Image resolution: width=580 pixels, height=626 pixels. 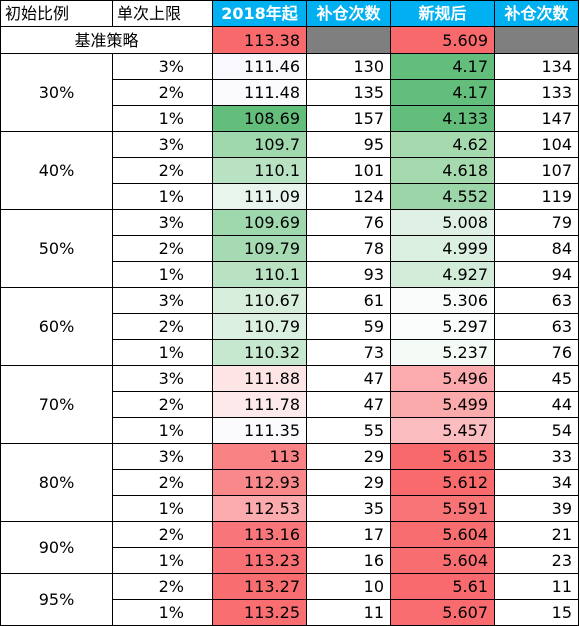 What do you see at coordinates (536, 404) in the screenshot?
I see `refill-count-new-cell: 44` at bounding box center [536, 404].